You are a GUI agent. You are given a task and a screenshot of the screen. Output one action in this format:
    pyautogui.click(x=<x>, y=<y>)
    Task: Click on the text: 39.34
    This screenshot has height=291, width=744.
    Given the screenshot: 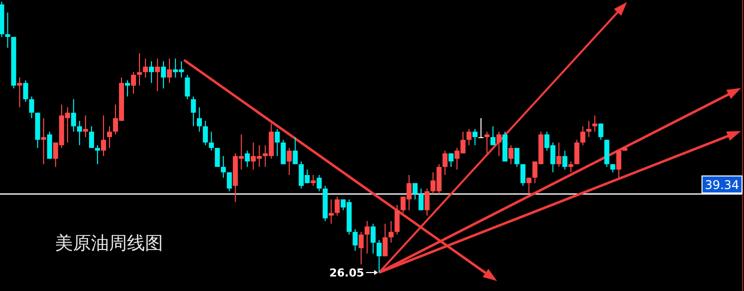 What is the action you would take?
    pyautogui.click(x=722, y=185)
    